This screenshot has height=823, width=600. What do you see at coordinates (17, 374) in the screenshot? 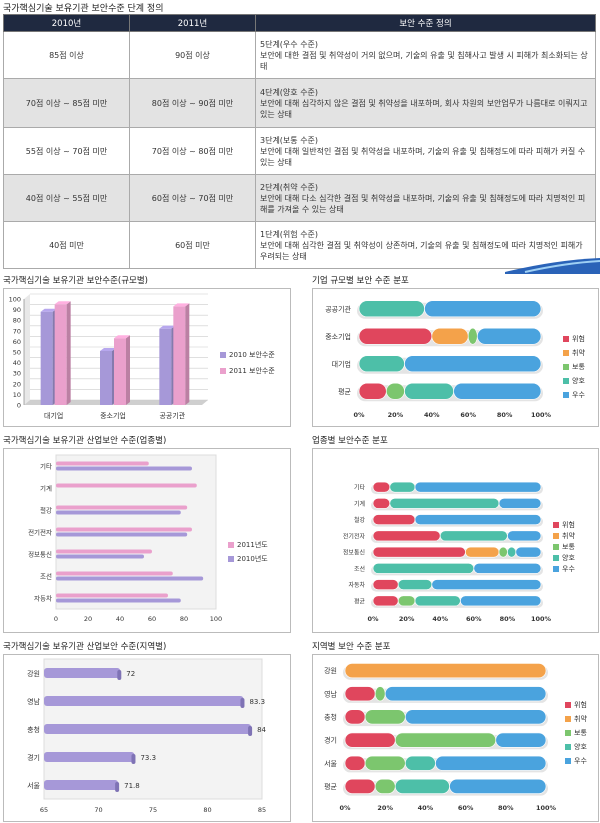
I see `y-tick-label: 30` at bounding box center [17, 374].